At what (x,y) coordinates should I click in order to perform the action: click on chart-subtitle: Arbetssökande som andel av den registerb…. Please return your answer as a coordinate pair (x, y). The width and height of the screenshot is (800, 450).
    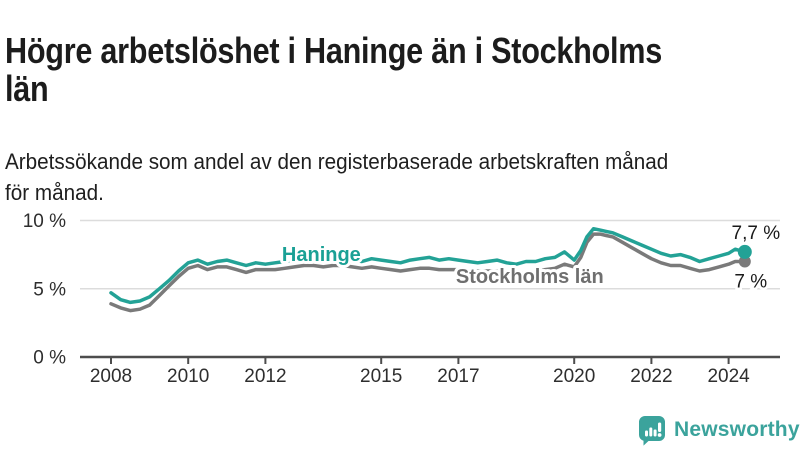
    Looking at the image, I should click on (402, 177).